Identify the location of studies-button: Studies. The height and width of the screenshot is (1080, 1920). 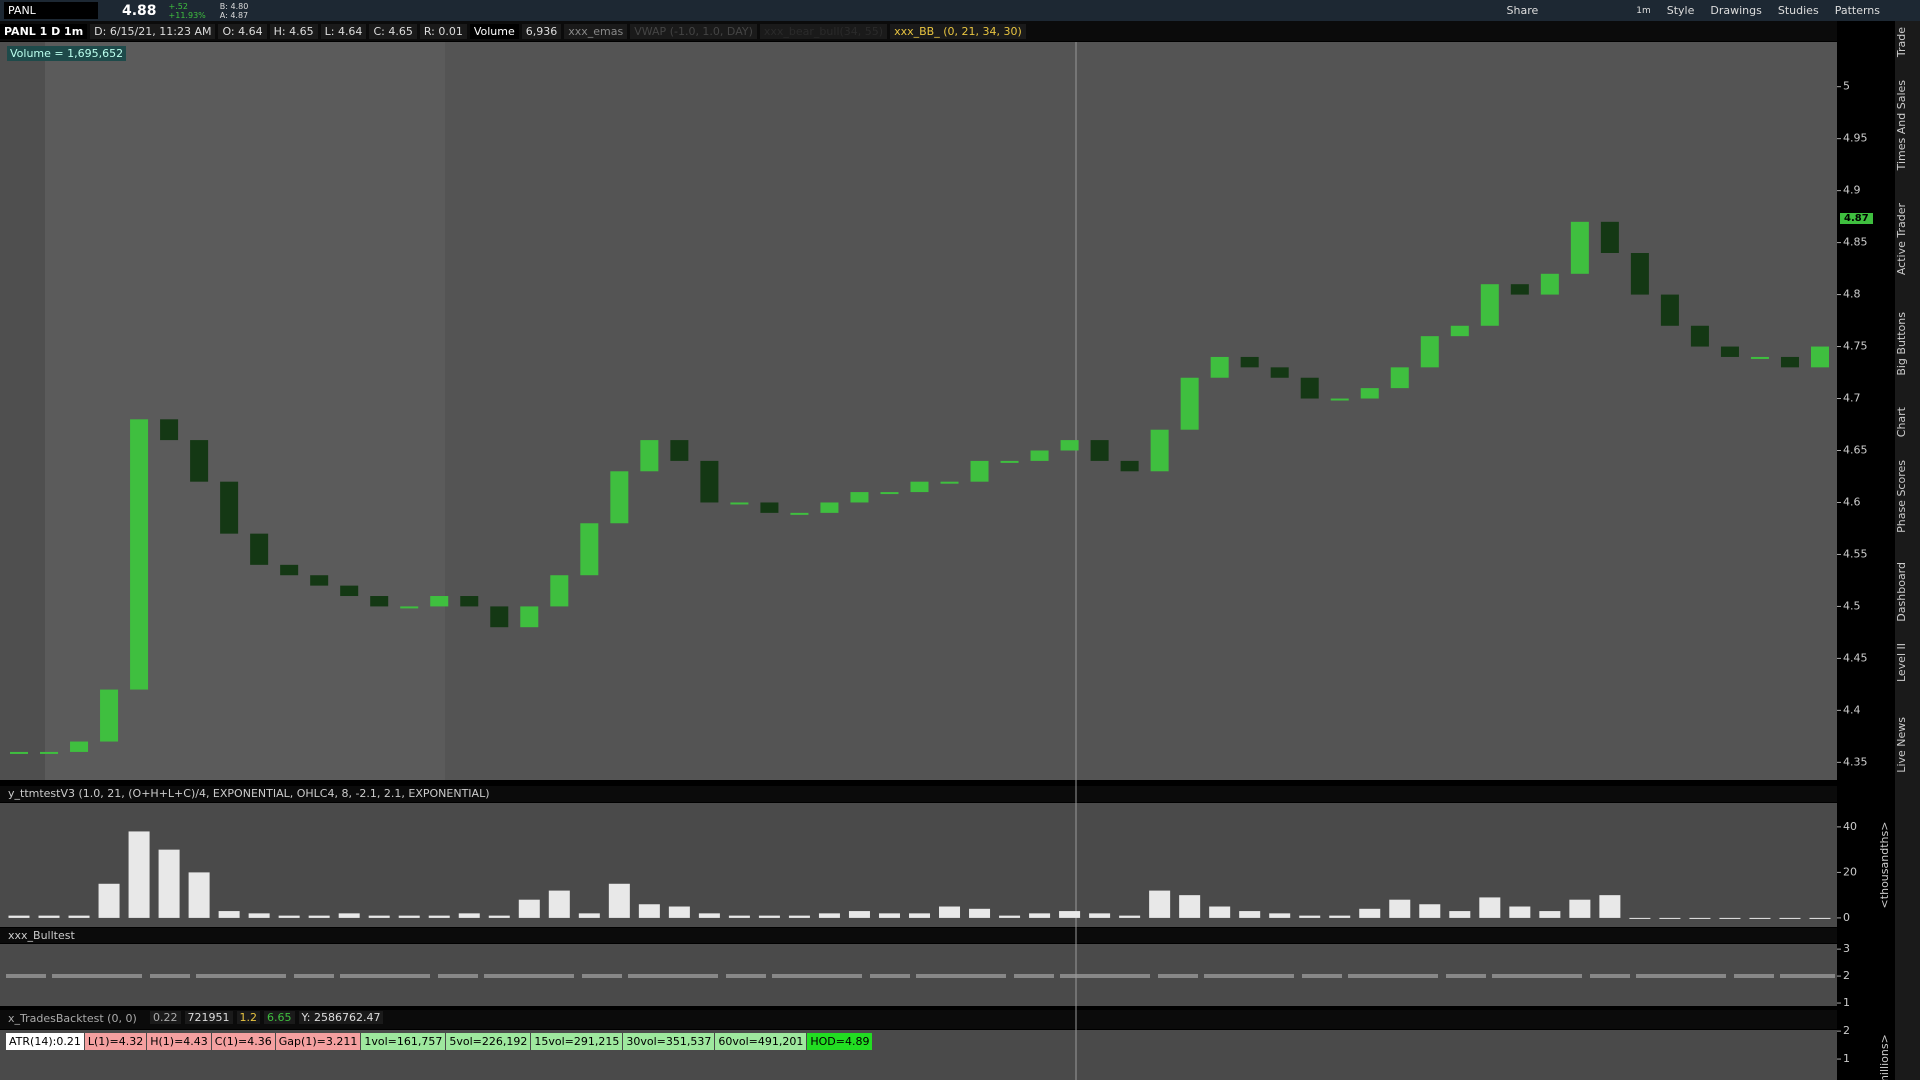
(1798, 10).